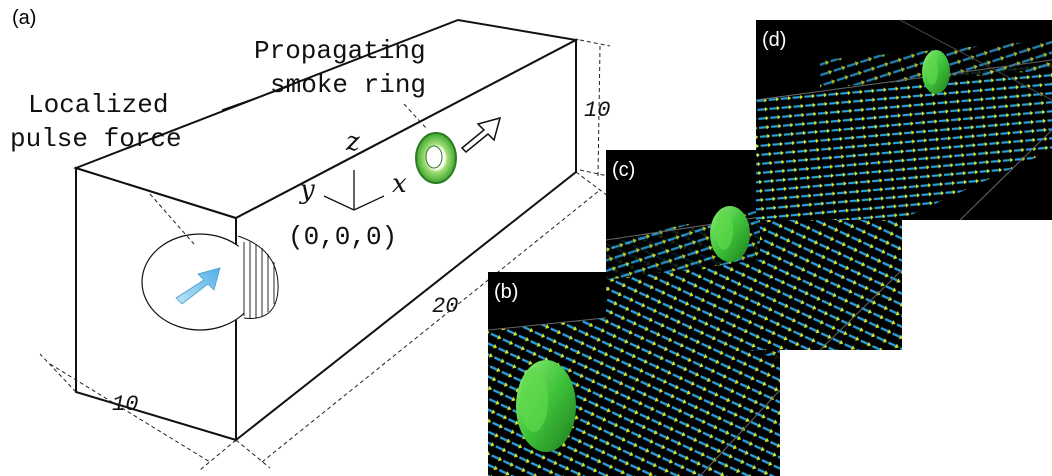 Image resolution: width=1052 pixels, height=476 pixels. I want to click on smoke-label-line2: smoke ring, so click(348, 85).